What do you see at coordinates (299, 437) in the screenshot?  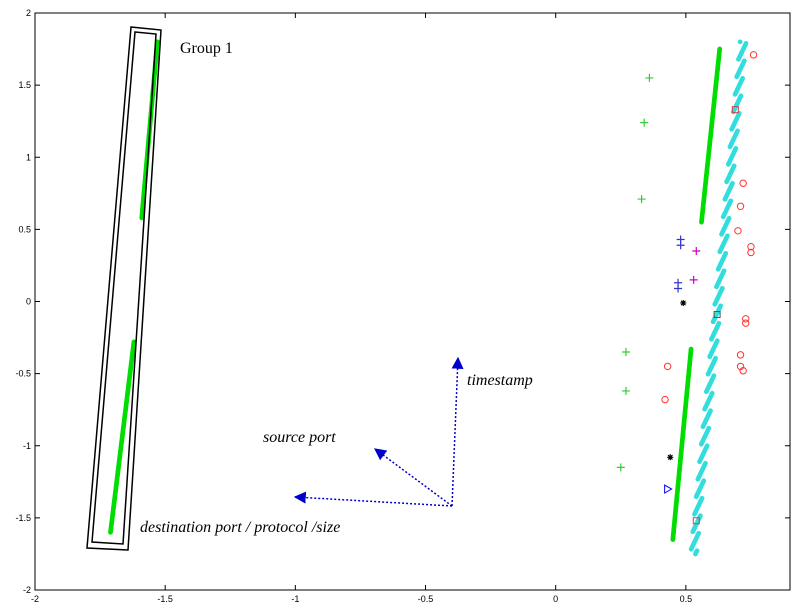 I see `source-port-label: source port` at bounding box center [299, 437].